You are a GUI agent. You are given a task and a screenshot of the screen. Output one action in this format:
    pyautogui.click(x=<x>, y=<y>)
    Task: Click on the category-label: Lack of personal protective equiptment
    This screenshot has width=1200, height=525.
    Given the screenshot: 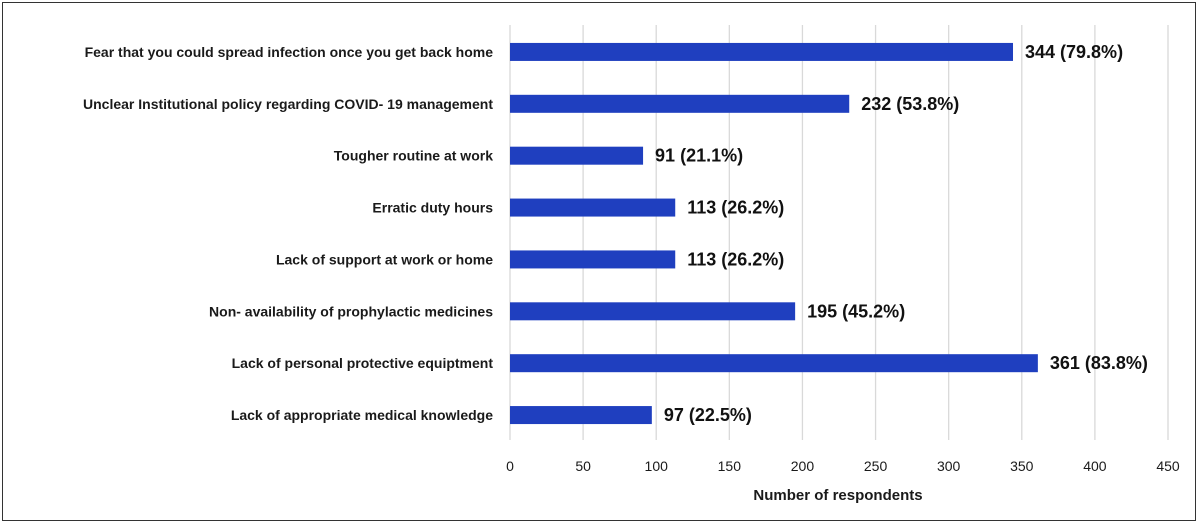 What is the action you would take?
    pyautogui.click(x=363, y=363)
    